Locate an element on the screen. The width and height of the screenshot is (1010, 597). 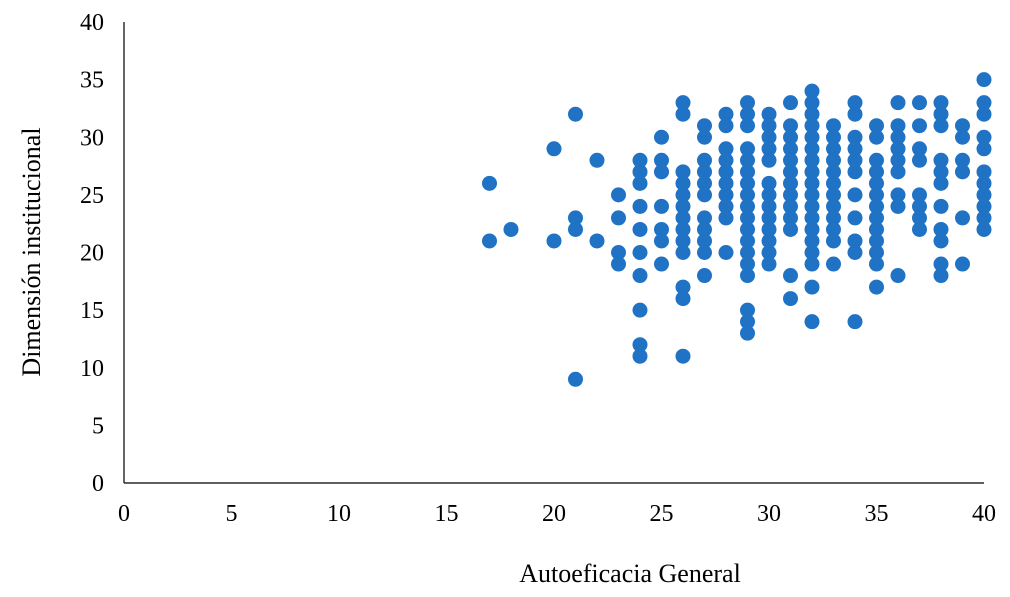
y-tick-label: 15 is located at coordinates (92, 311).